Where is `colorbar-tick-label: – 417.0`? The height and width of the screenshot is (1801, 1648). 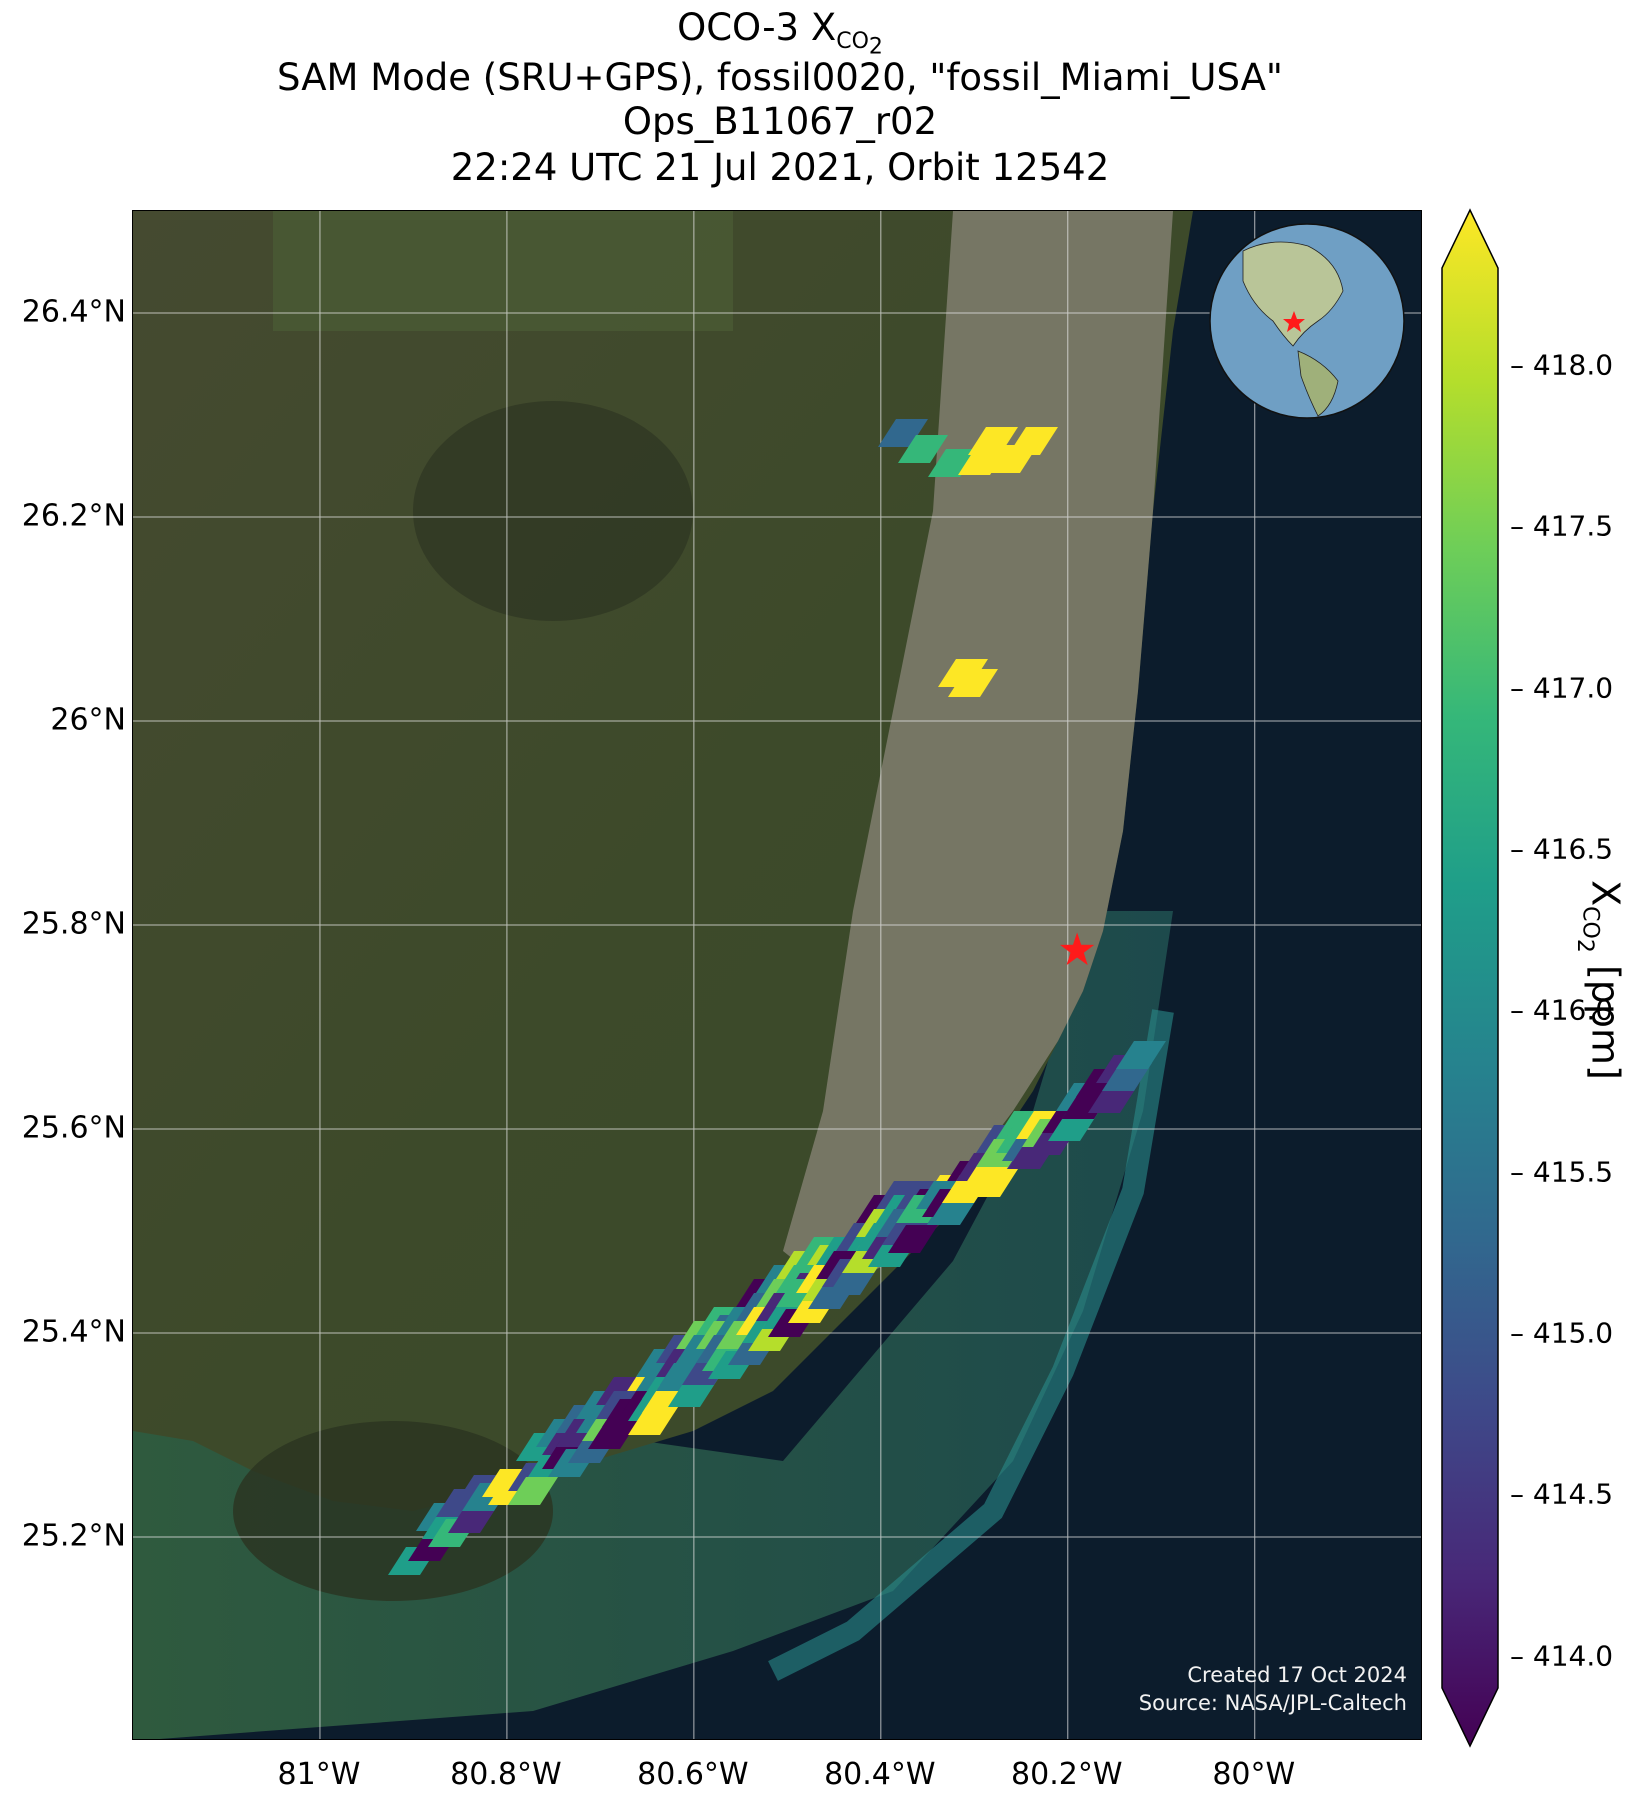
colorbar-tick-label: – 417.0 is located at coordinates (1562, 688).